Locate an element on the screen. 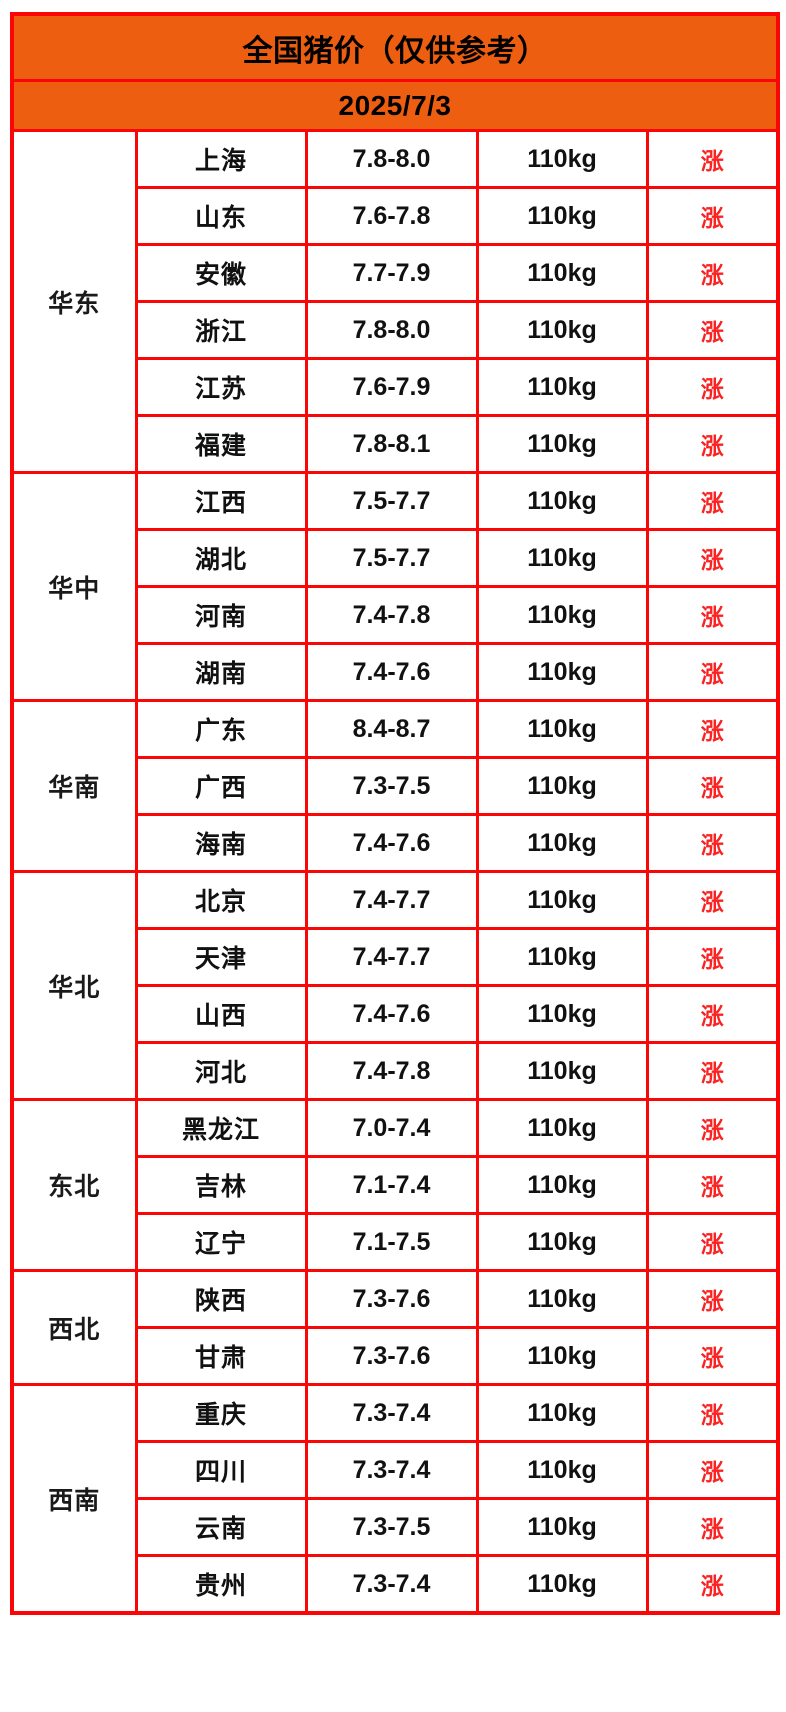 This screenshot has height=1712, width=786. province-name: 云南 is located at coordinates (221, 1527).